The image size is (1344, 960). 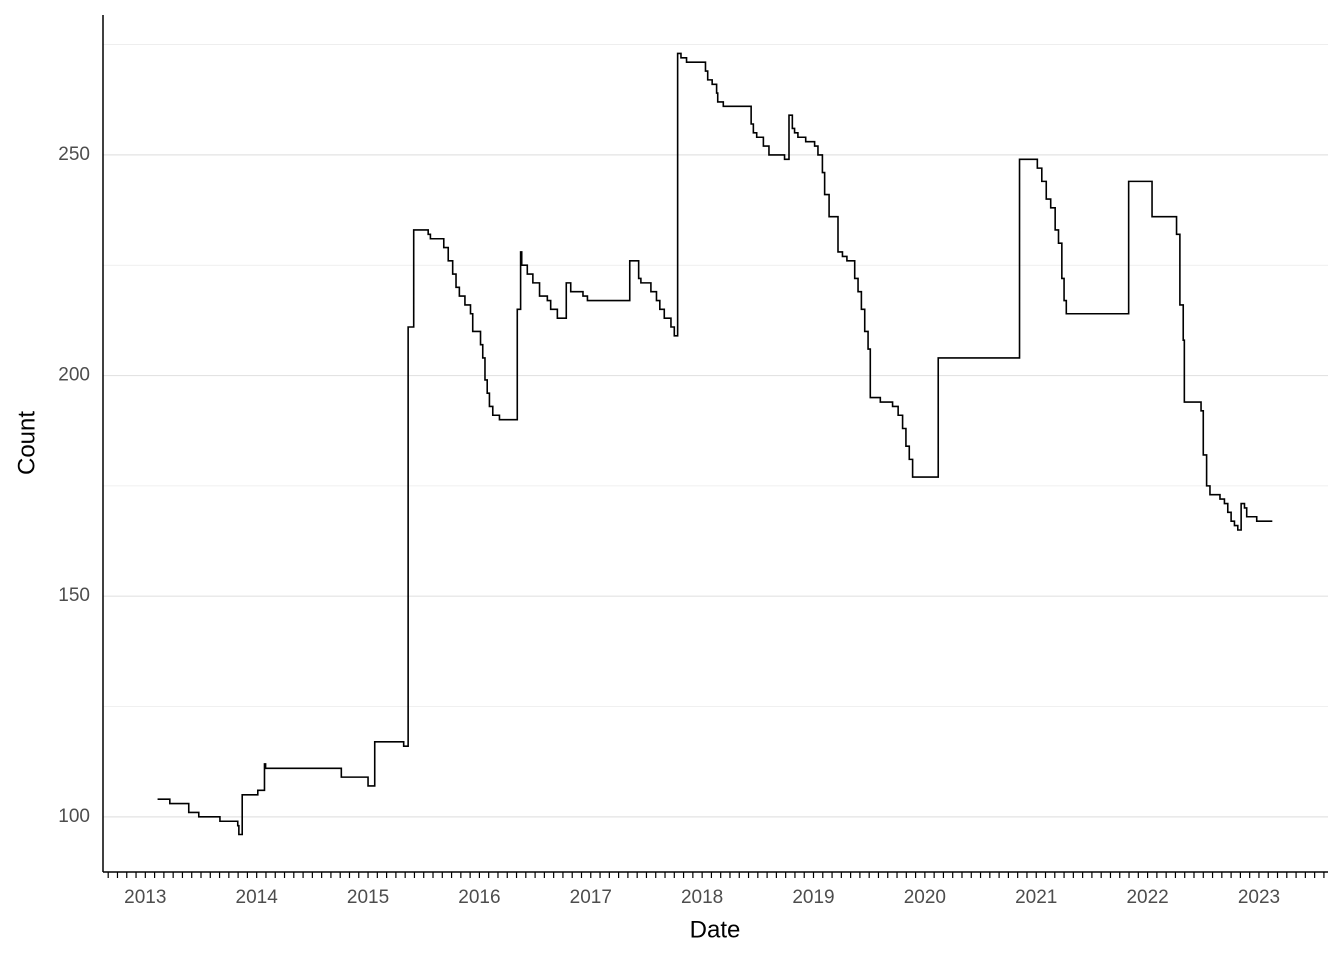 What do you see at coordinates (925, 897) in the screenshot?
I see `x-tick-label: 2020` at bounding box center [925, 897].